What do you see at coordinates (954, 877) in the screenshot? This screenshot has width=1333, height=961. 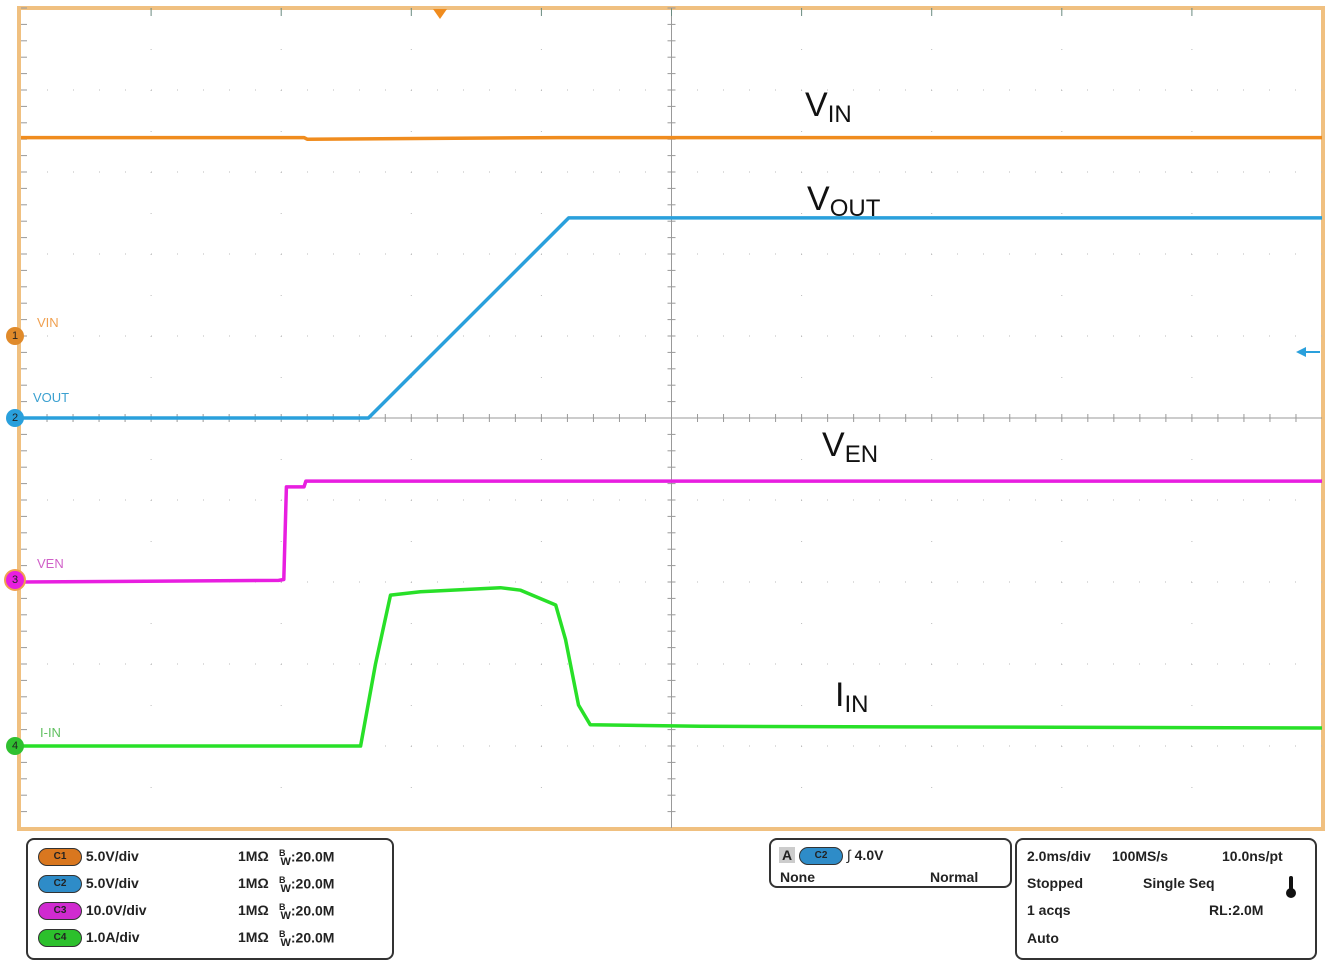 I see `trigger-mode: Normal` at bounding box center [954, 877].